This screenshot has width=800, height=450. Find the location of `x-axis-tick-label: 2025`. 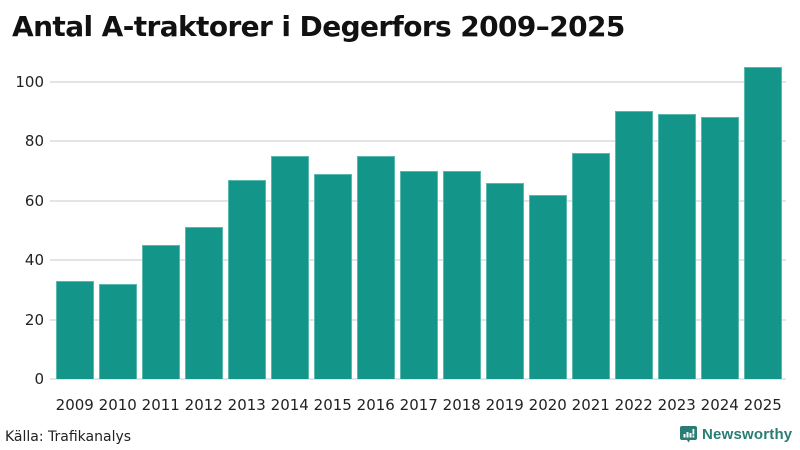

x-axis-tick-label: 2025 is located at coordinates (762, 405).